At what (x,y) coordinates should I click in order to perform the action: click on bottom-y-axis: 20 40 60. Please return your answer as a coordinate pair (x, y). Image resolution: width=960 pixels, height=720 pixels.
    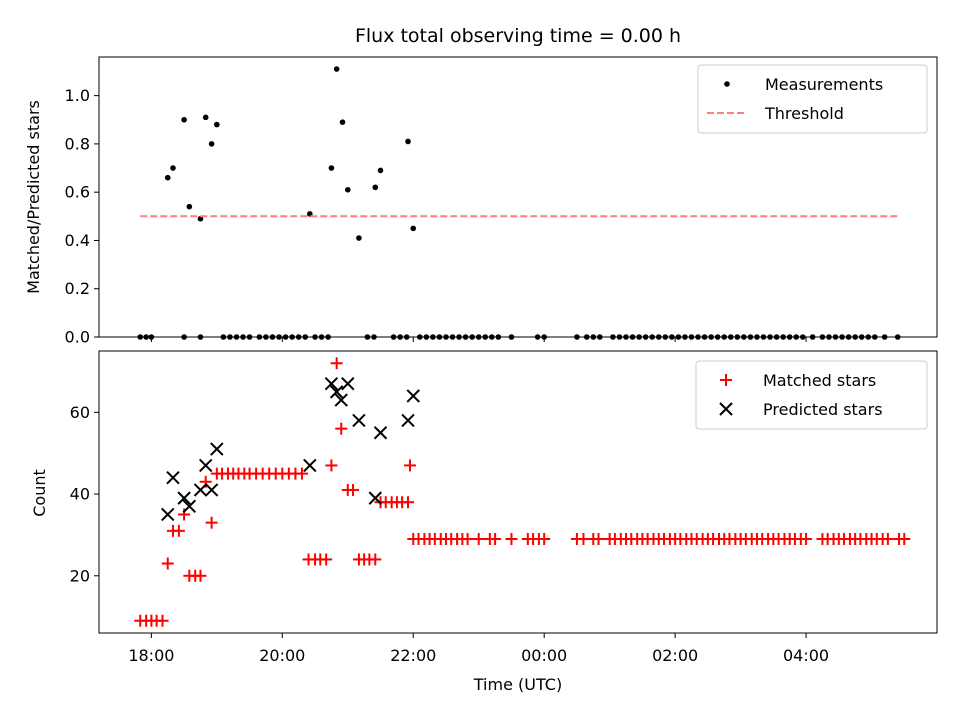
    Looking at the image, I should click on (84, 494).